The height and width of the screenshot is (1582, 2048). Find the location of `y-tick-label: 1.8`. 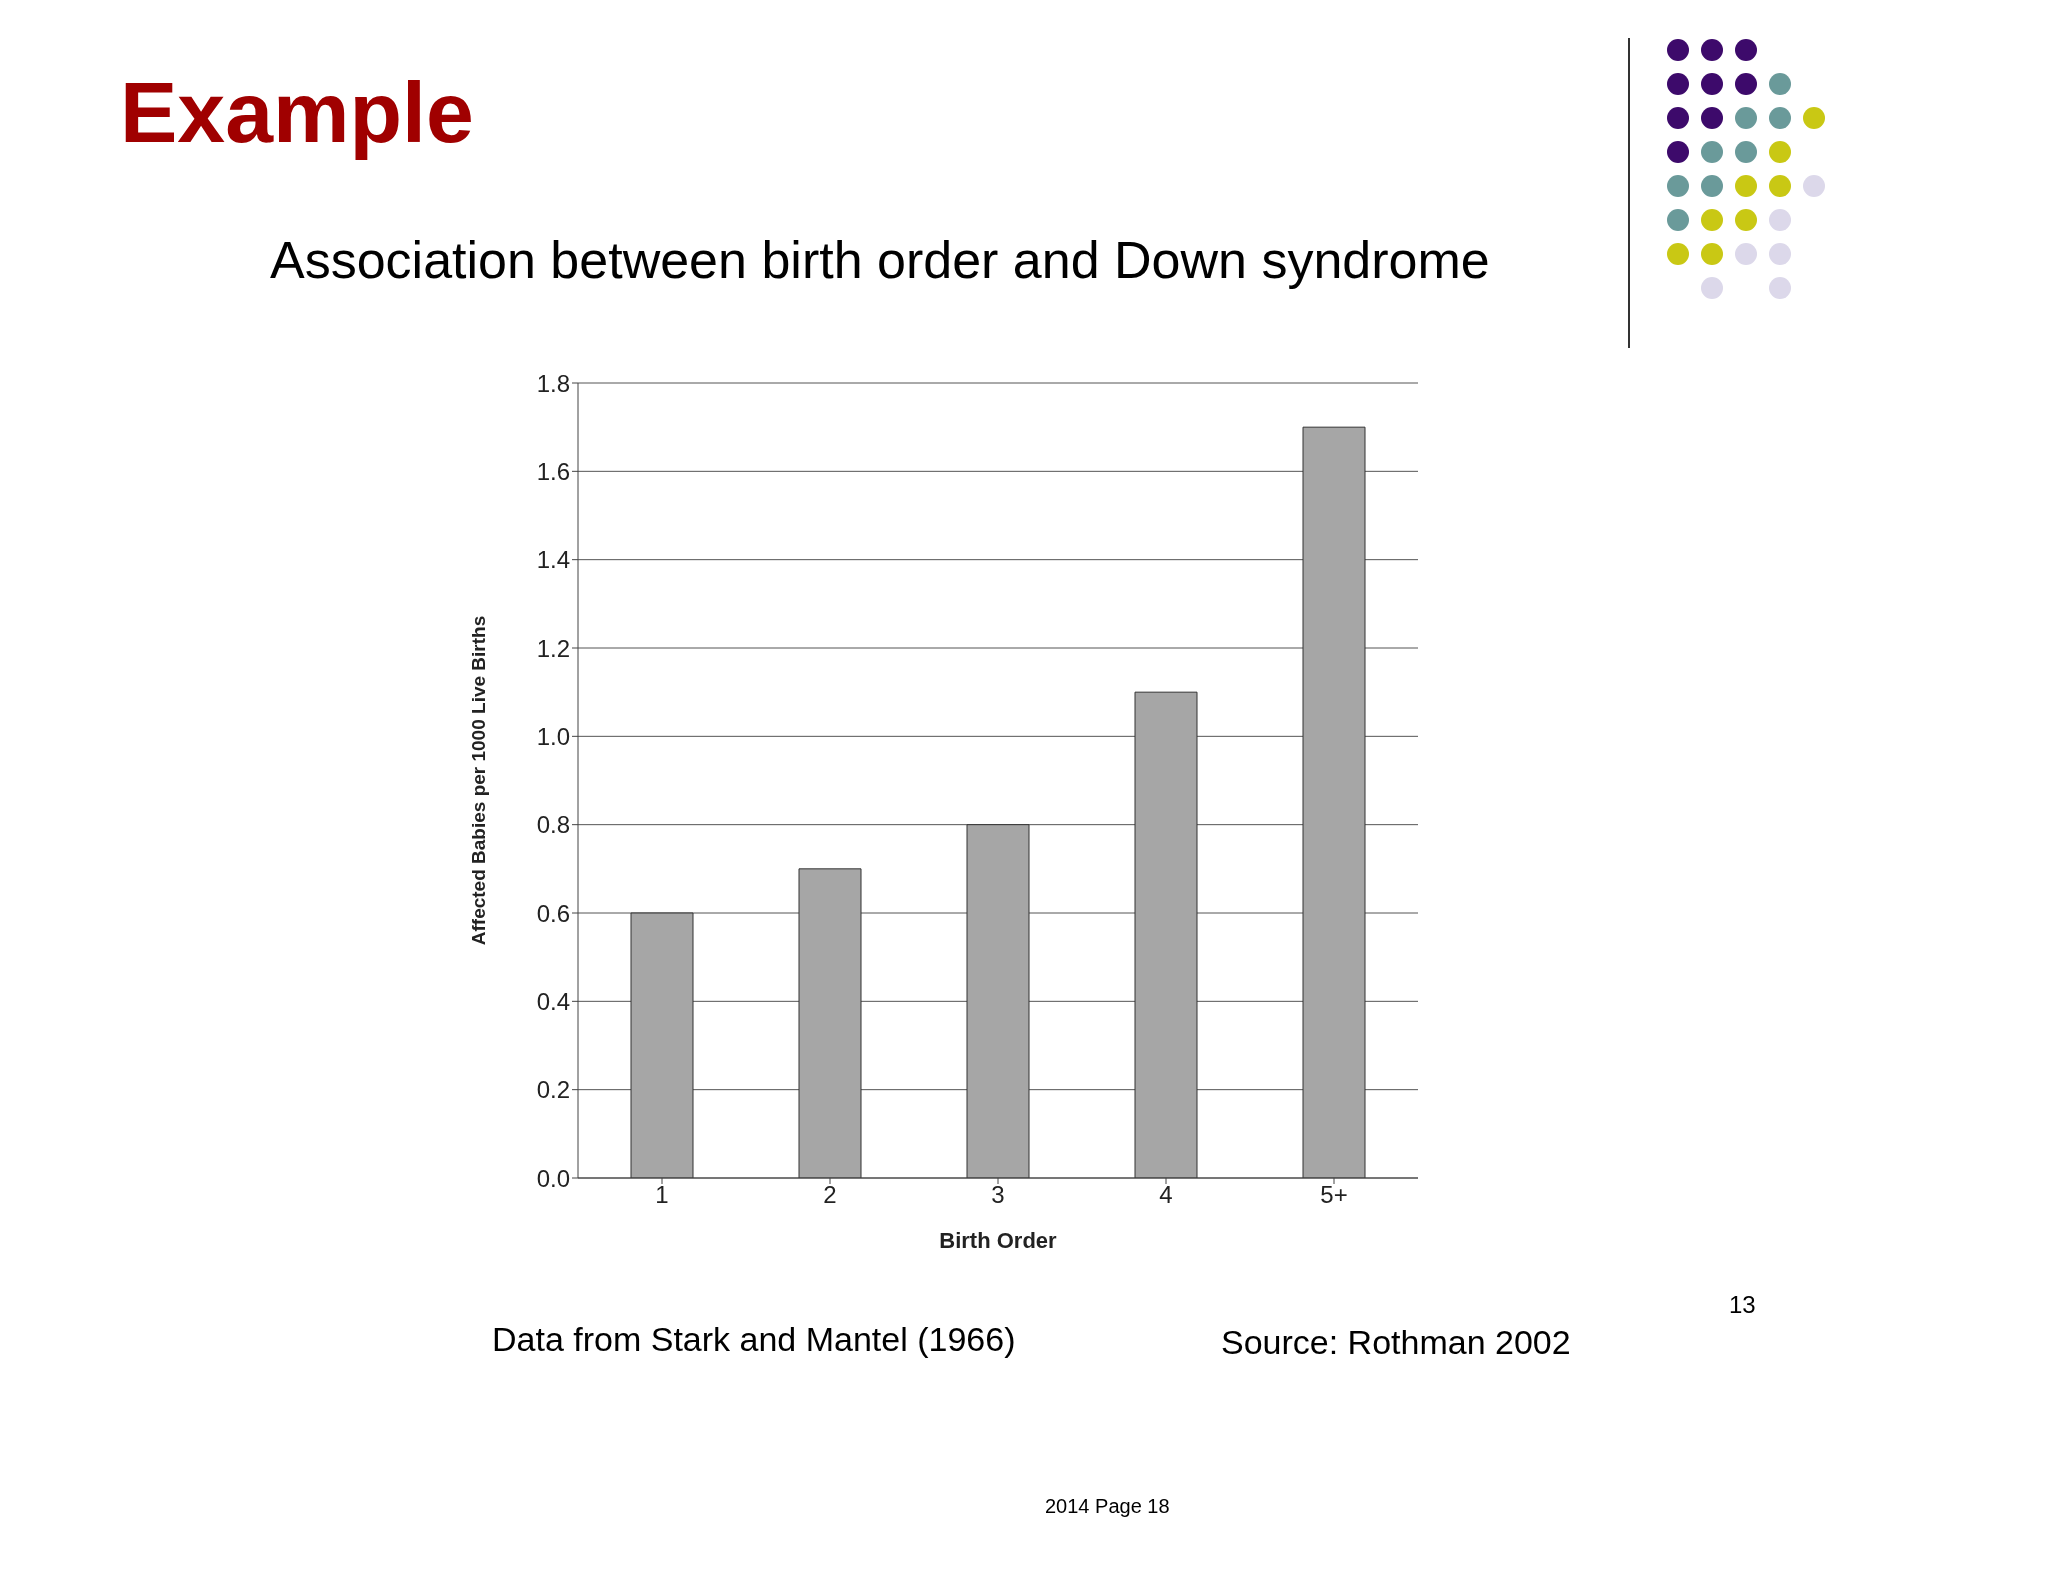

y-tick-label: 1.8 is located at coordinates (553, 383).